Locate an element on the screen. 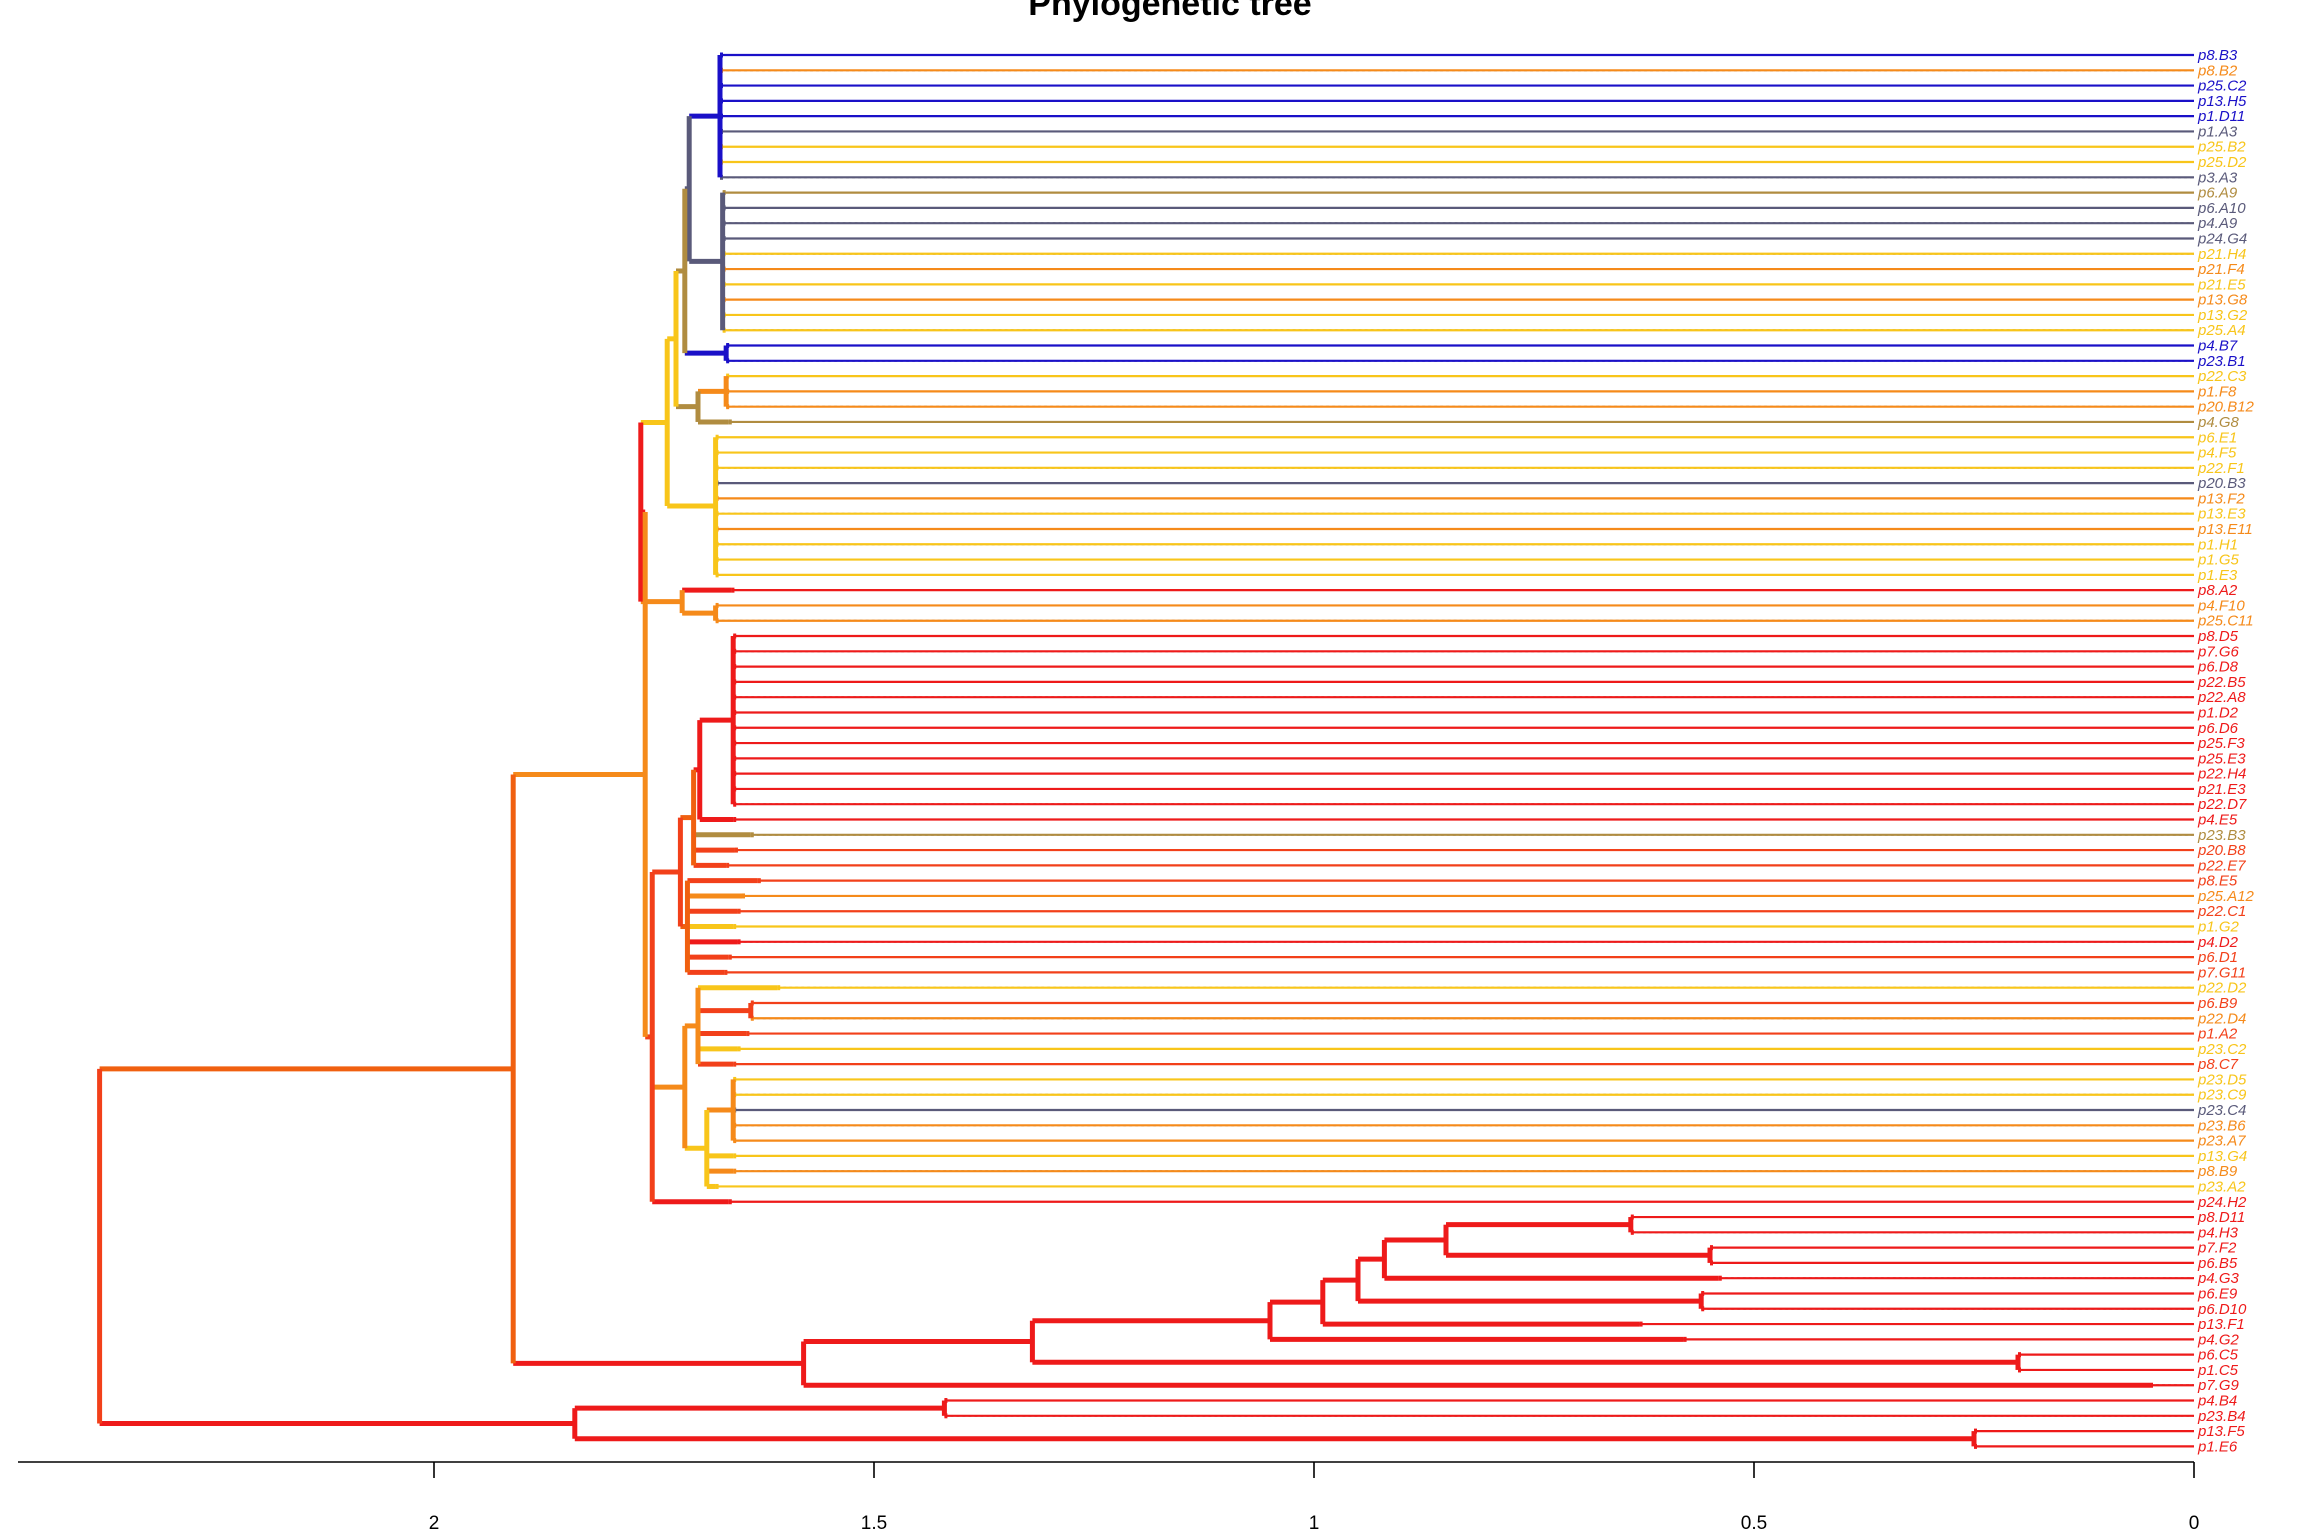 Image resolution: width=2304 pixels, height=1536 pixels. tip-label: p8.B2 is located at coordinates (2217, 70).